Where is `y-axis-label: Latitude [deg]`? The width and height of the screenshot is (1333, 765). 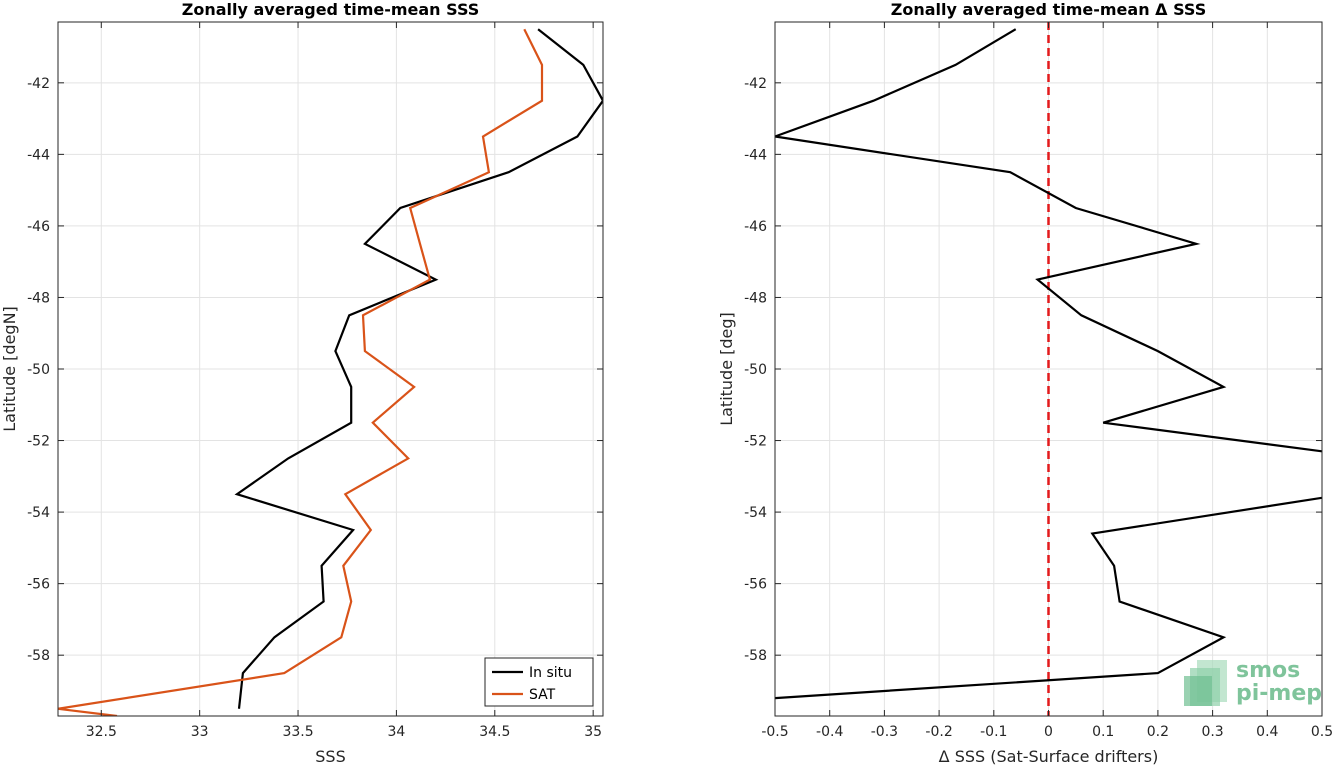
y-axis-label: Latitude [deg] is located at coordinates (726, 369).